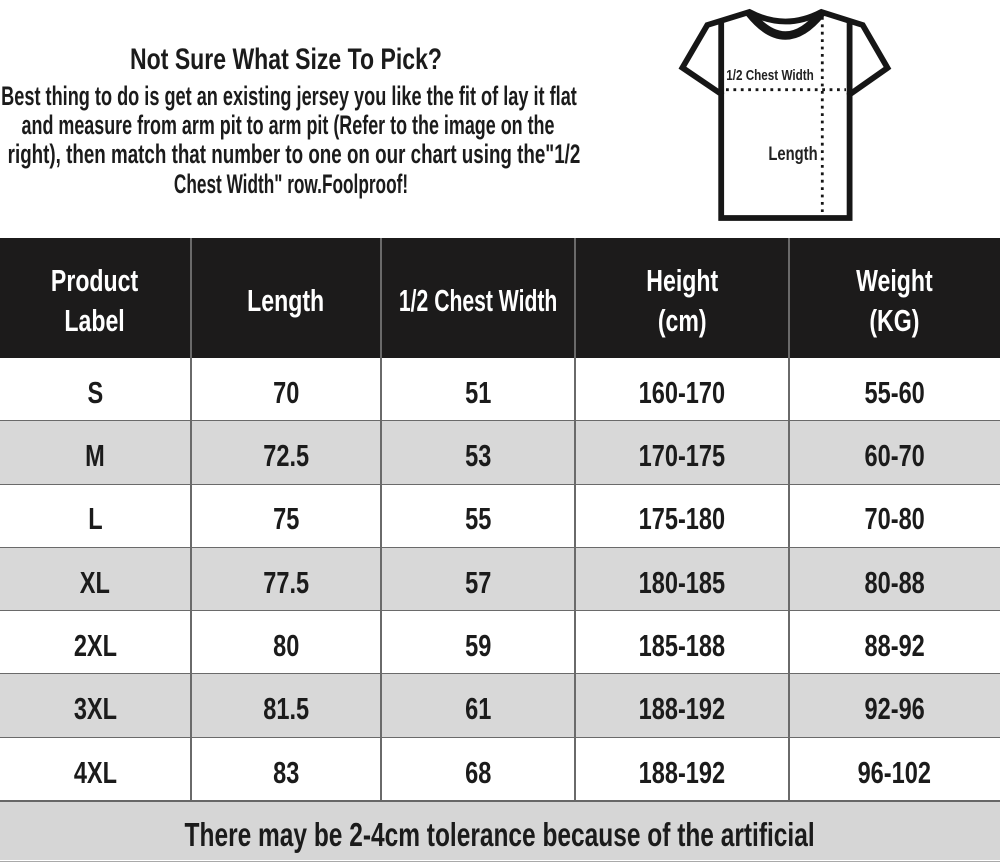 The width and height of the screenshot is (1000, 864). What do you see at coordinates (792, 153) in the screenshot?
I see `svg-text: Length` at bounding box center [792, 153].